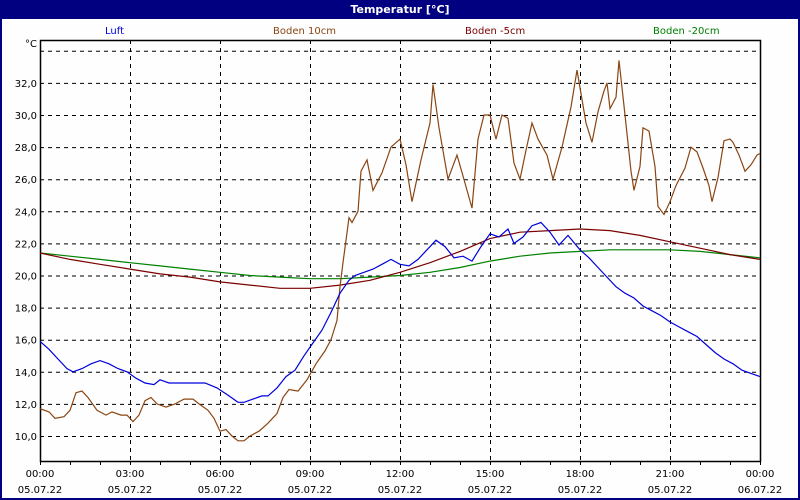 The image size is (800, 500). I want to click on series-boden-20cm, so click(400, 264).